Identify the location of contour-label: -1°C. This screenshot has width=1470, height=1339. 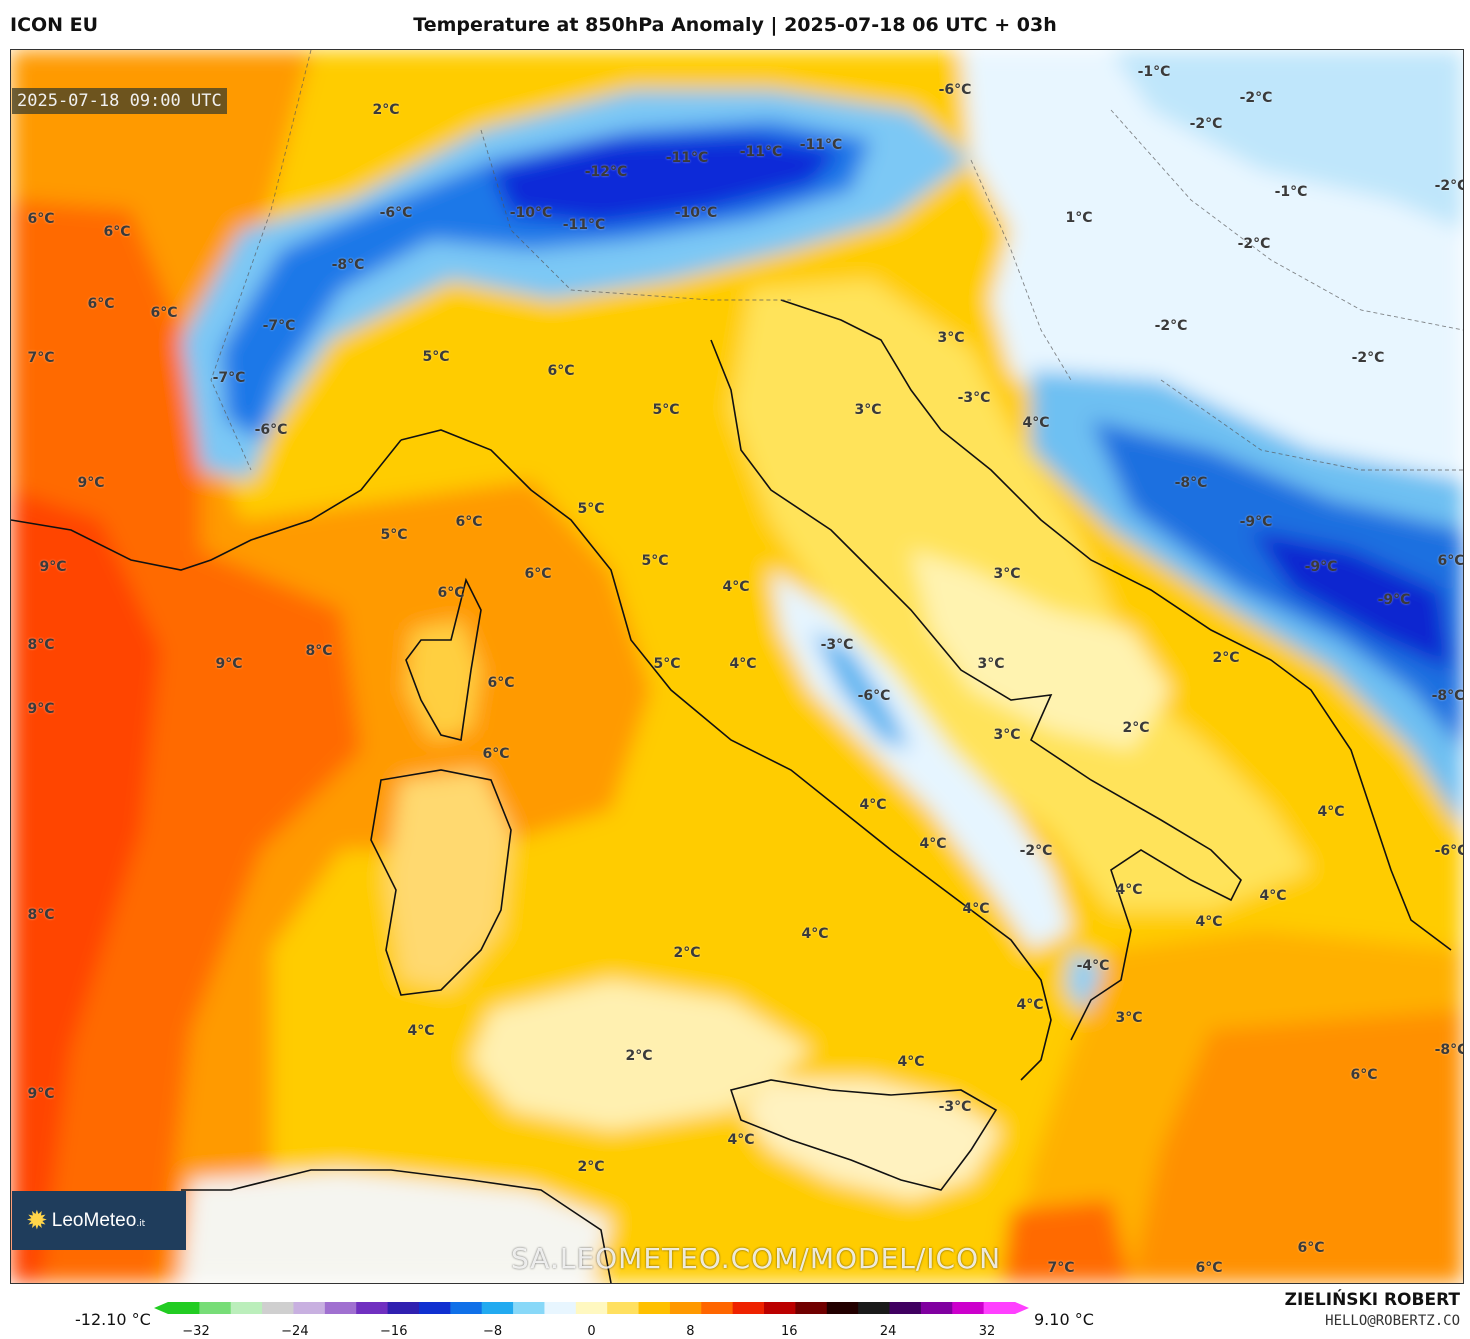
(1154, 72).